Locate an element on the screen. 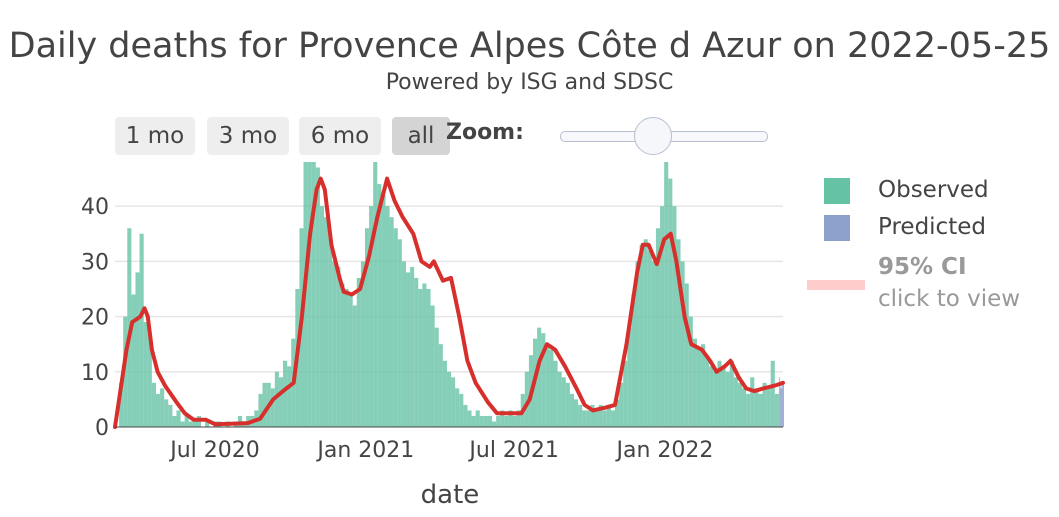 The image size is (1059, 517). y-tick-label-0: 0 is located at coordinates (102, 428).